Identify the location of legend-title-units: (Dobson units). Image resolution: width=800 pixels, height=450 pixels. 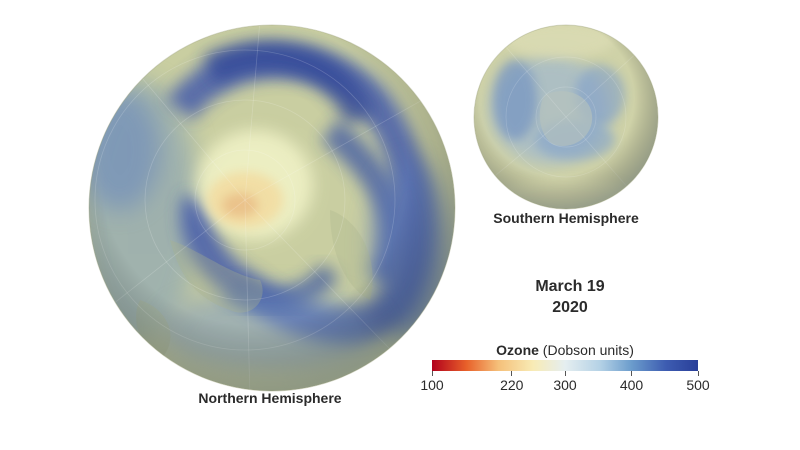
(586, 350).